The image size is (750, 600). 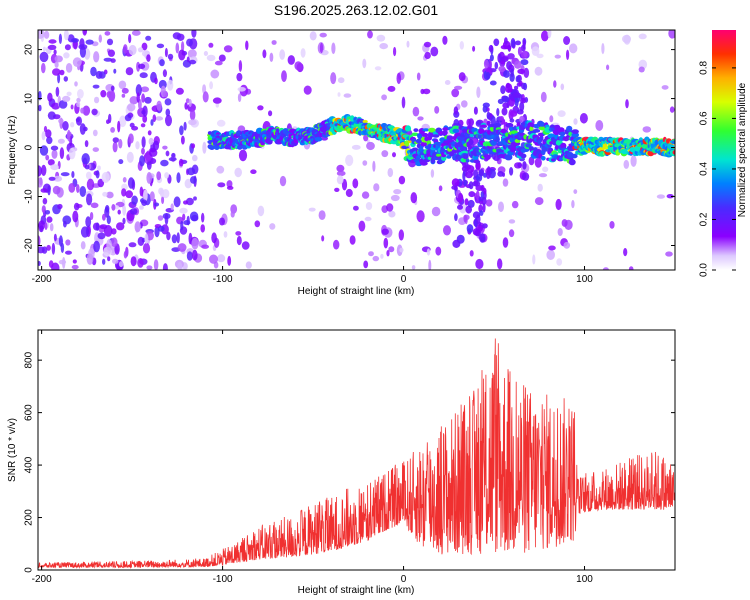 I want to click on x-tick-label: 100, so click(x=584, y=279).